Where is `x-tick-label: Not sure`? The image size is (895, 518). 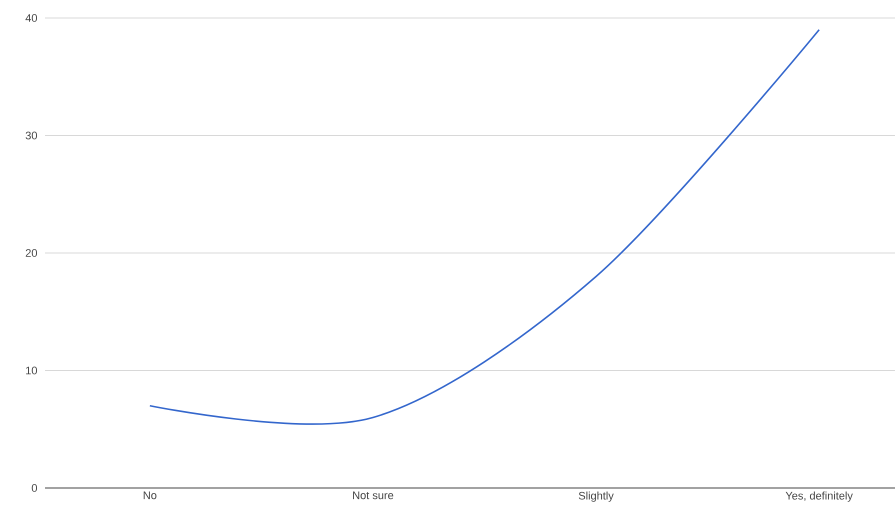 x-tick-label: Not sure is located at coordinates (373, 496).